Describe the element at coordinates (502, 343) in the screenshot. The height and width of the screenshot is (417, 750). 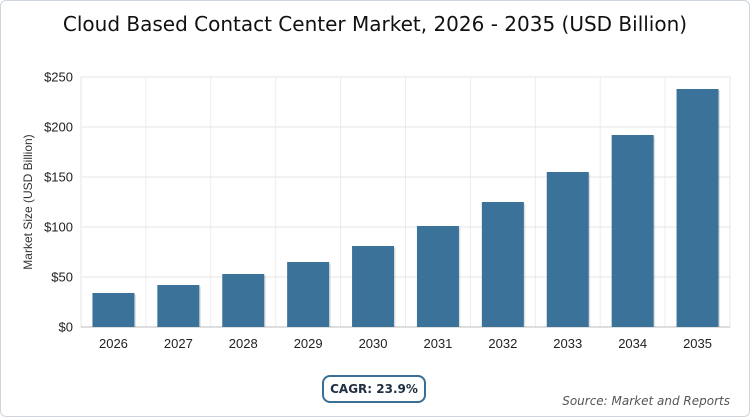
I see `x-tick-label: 2032` at that location.